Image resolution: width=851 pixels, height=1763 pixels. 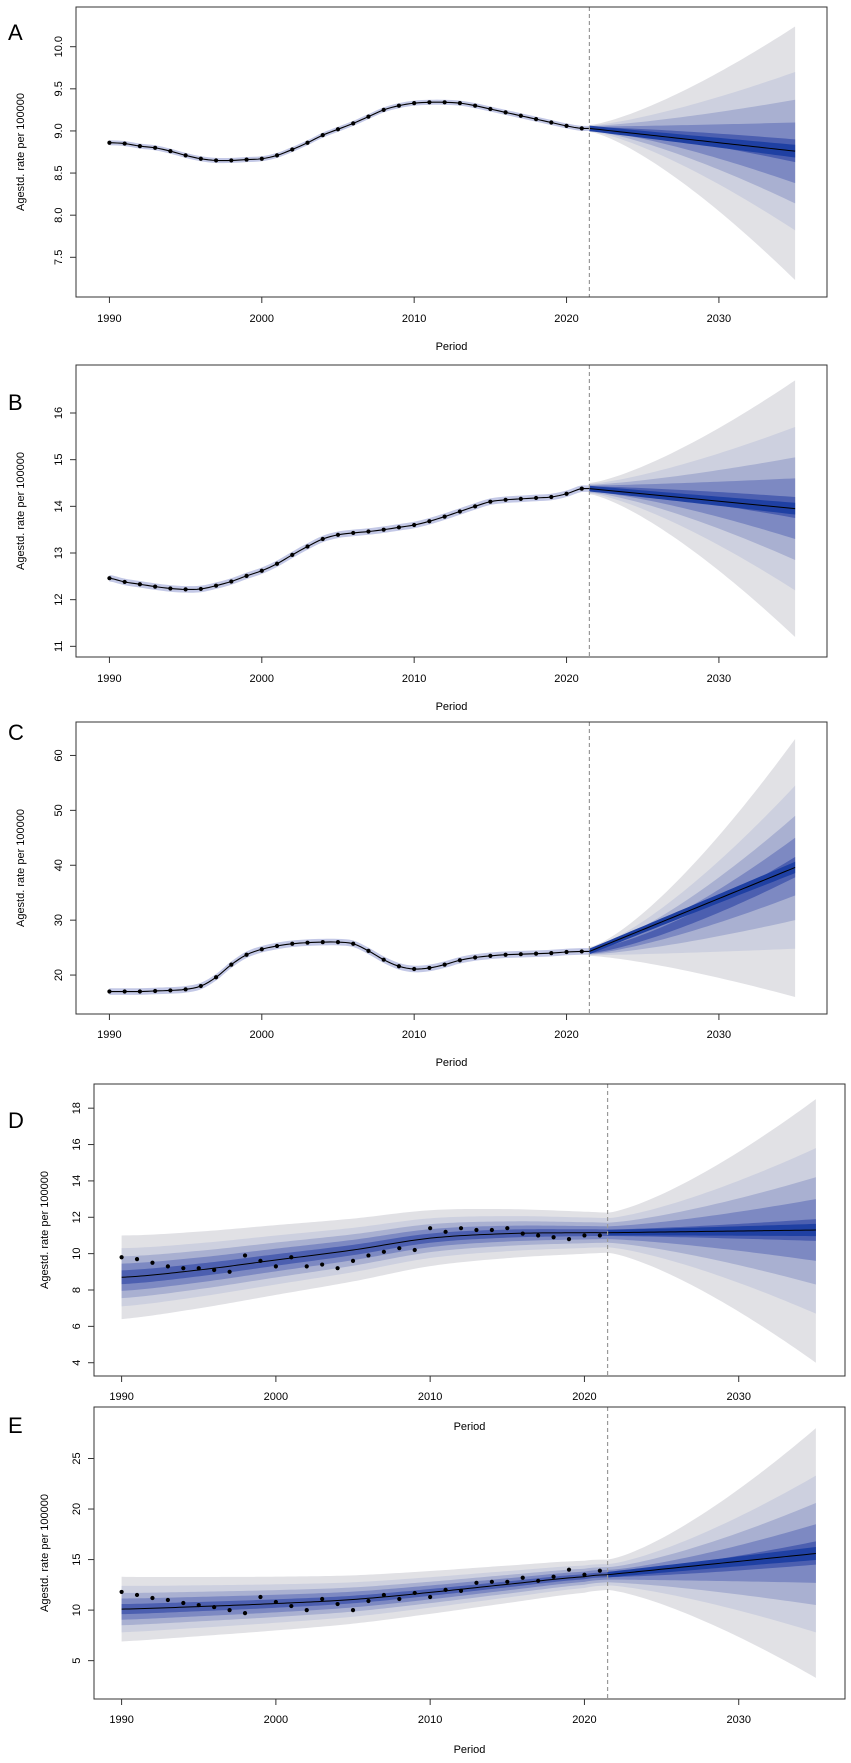 What do you see at coordinates (59, 413) in the screenshot?
I see `y-tick-label: 16` at bounding box center [59, 413].